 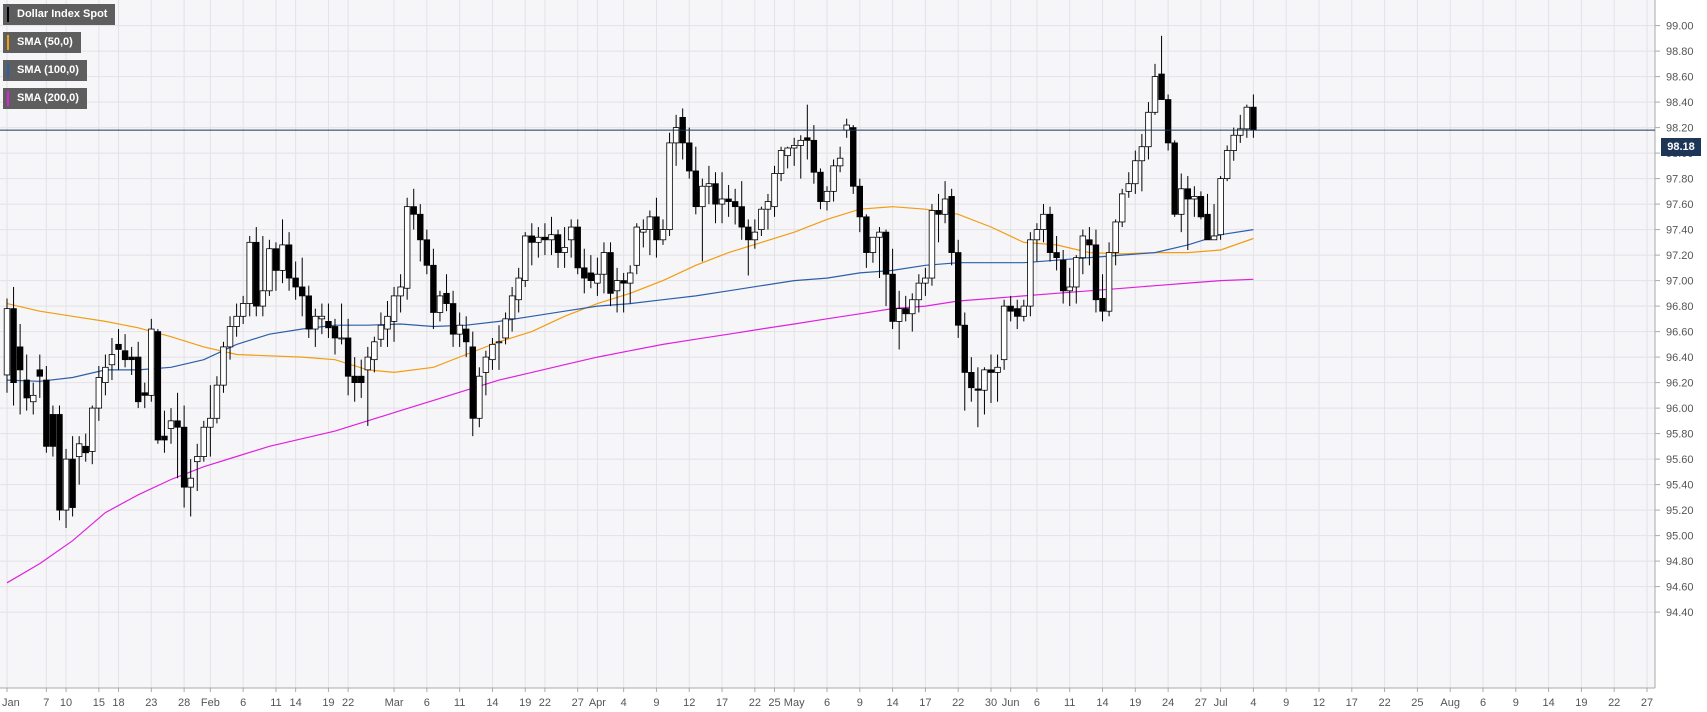 What do you see at coordinates (394, 703) in the screenshot?
I see `x-tick-label: Mar` at bounding box center [394, 703].